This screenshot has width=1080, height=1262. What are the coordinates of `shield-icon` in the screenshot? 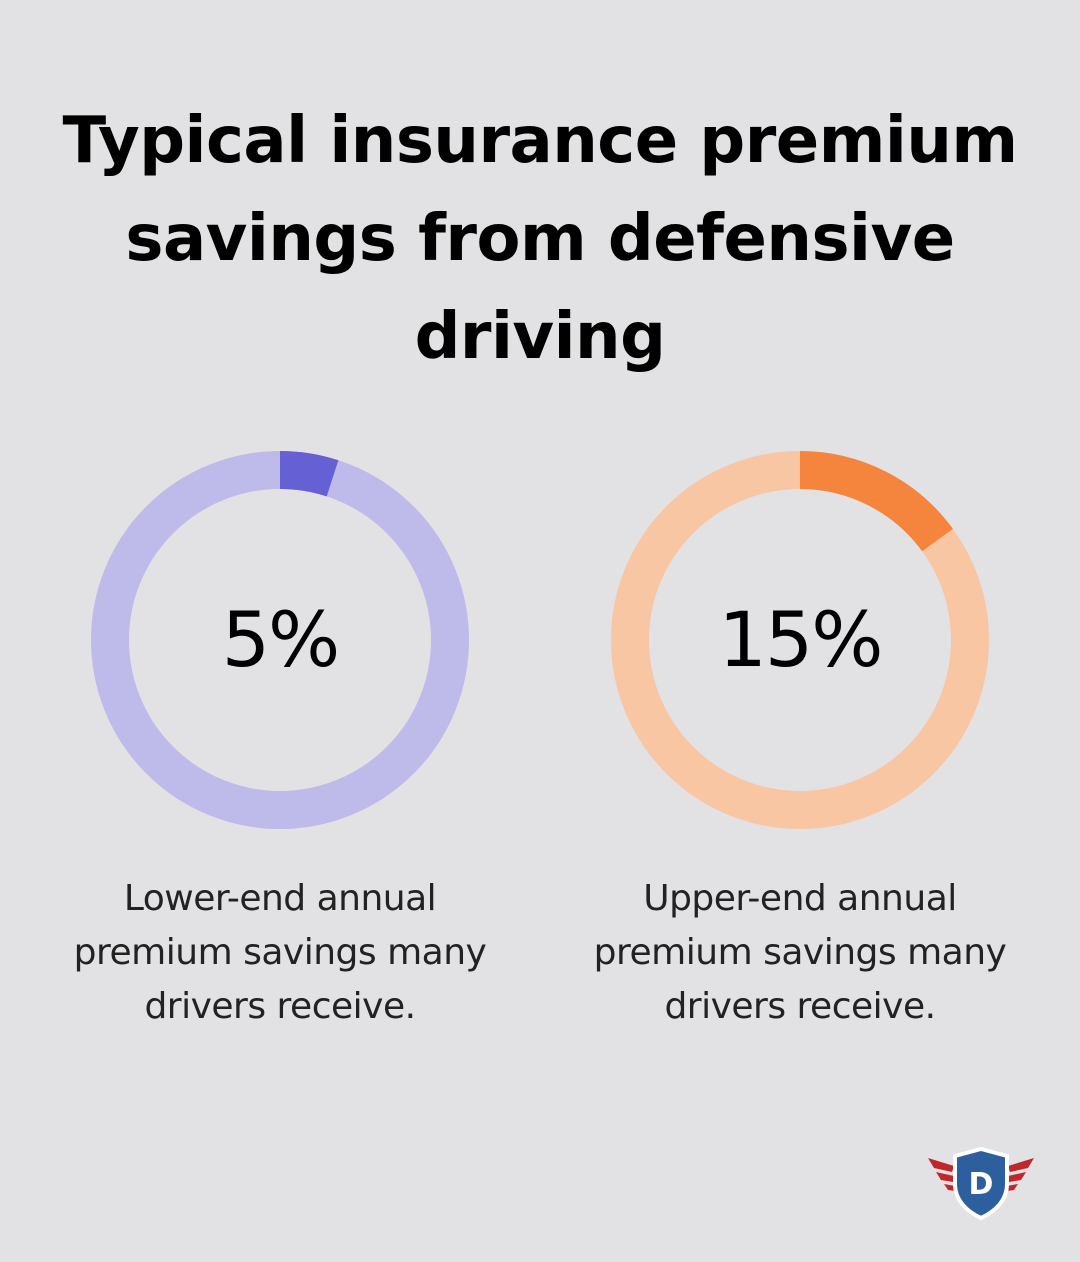 It's located at (981, 1183).